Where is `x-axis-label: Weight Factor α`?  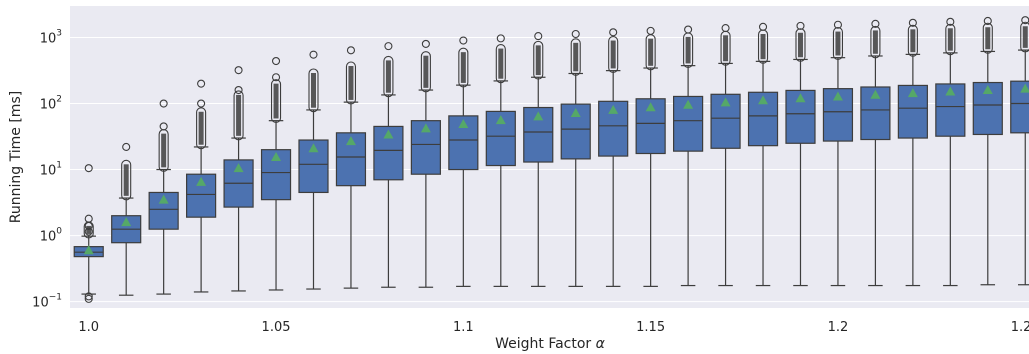 x-axis-label: Weight Factor α is located at coordinates (550, 344).